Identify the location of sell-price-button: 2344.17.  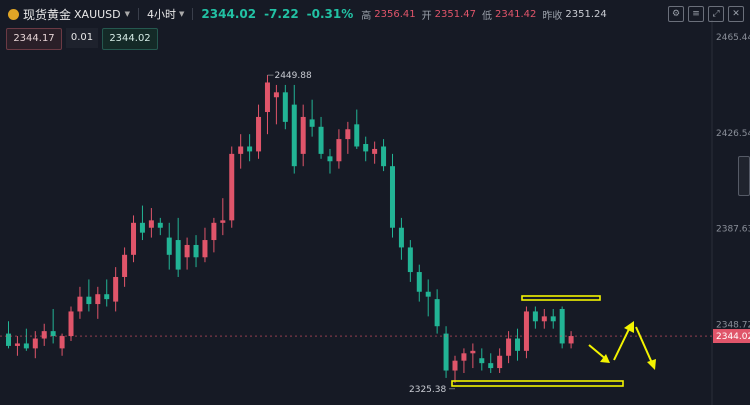
(34, 39).